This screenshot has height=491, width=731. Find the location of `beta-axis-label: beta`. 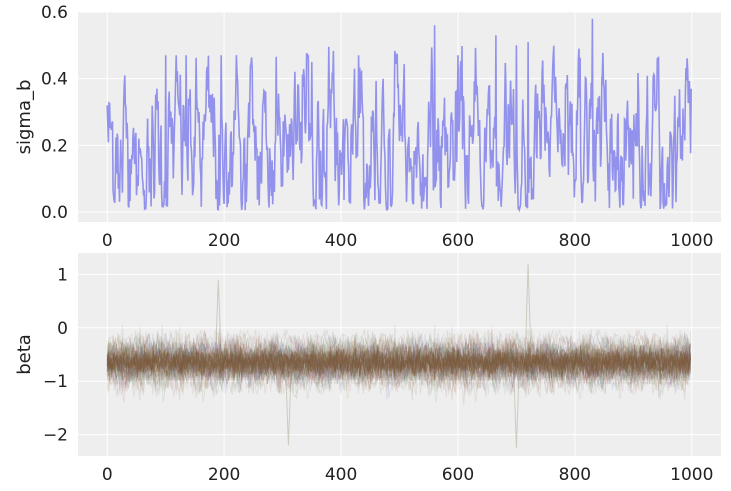

beta-axis-label: beta is located at coordinates (24, 354).